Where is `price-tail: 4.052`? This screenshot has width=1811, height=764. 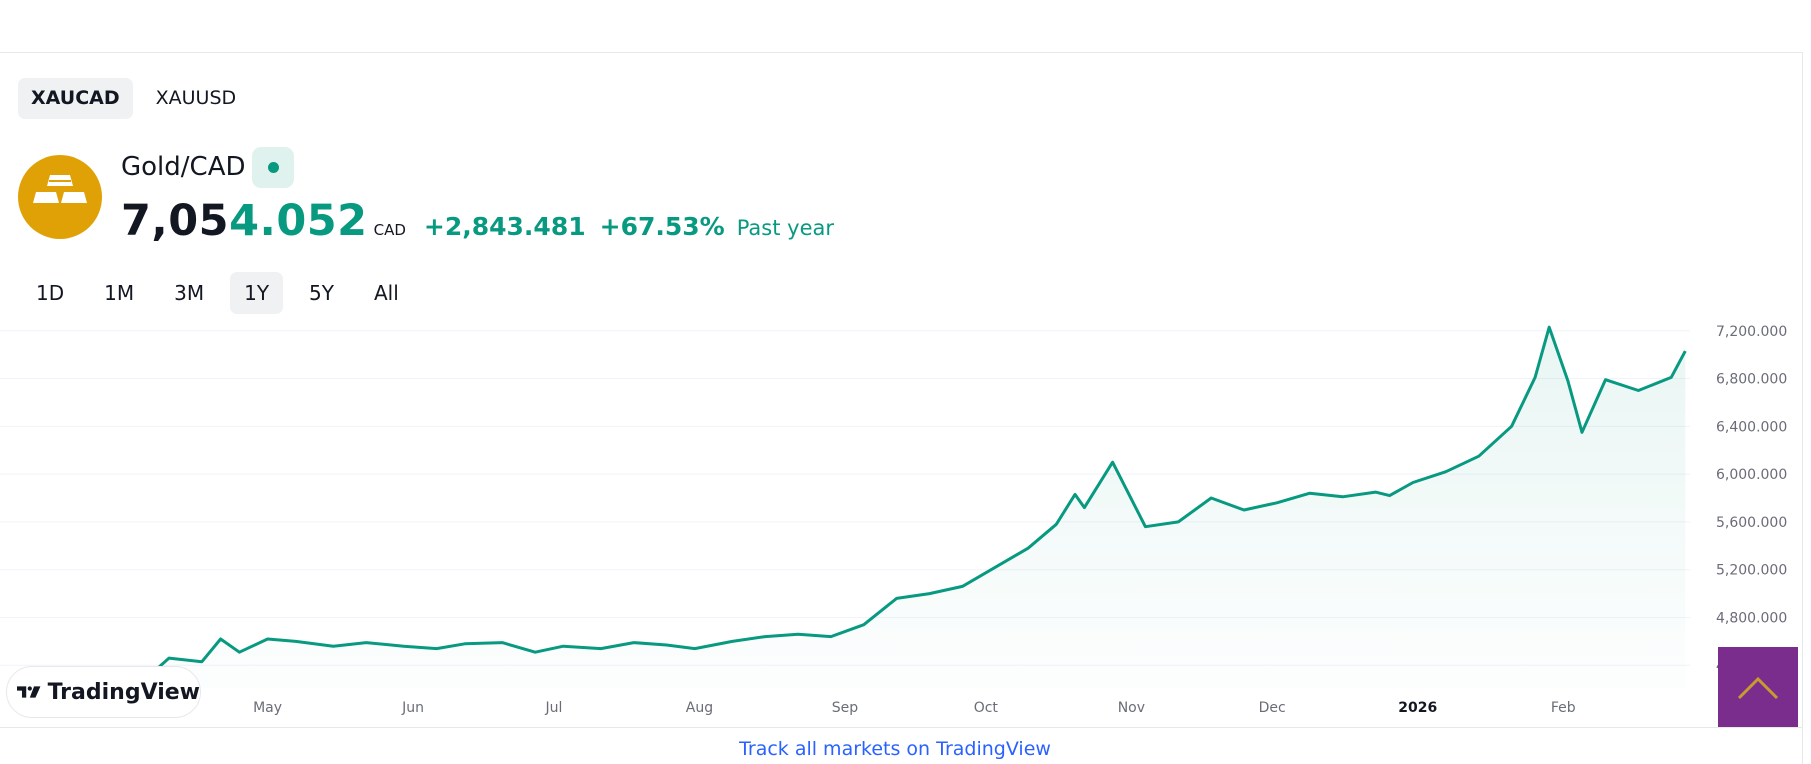
price-tail: 4.052 is located at coordinates (298, 221).